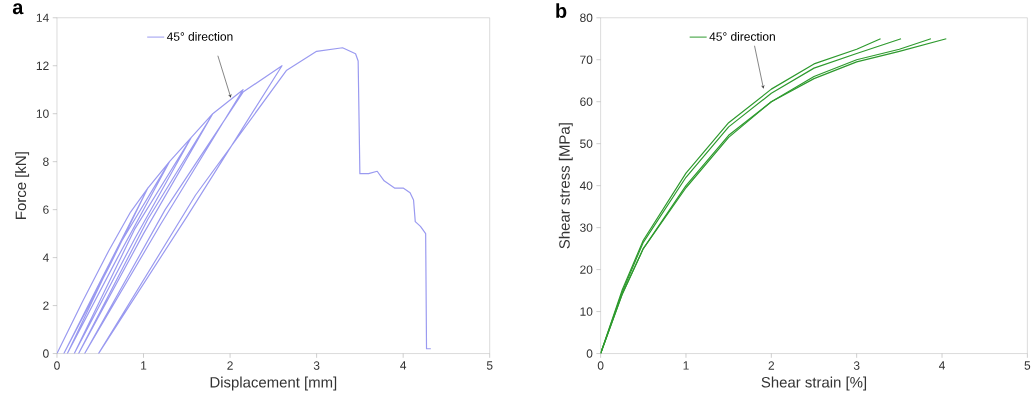 This screenshot has height=415, width=1034. I want to click on y-tick-label: 40, so click(586, 186).